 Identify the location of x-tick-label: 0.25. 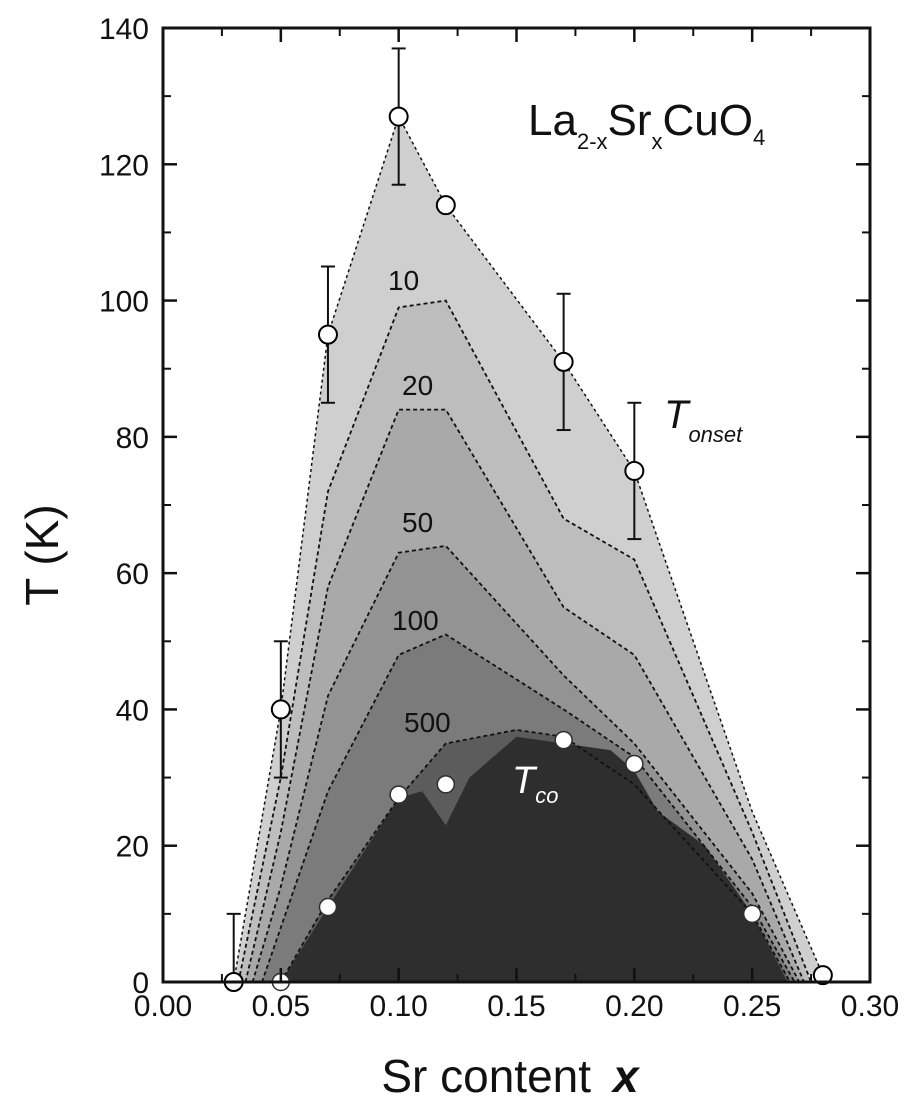
(752, 1006).